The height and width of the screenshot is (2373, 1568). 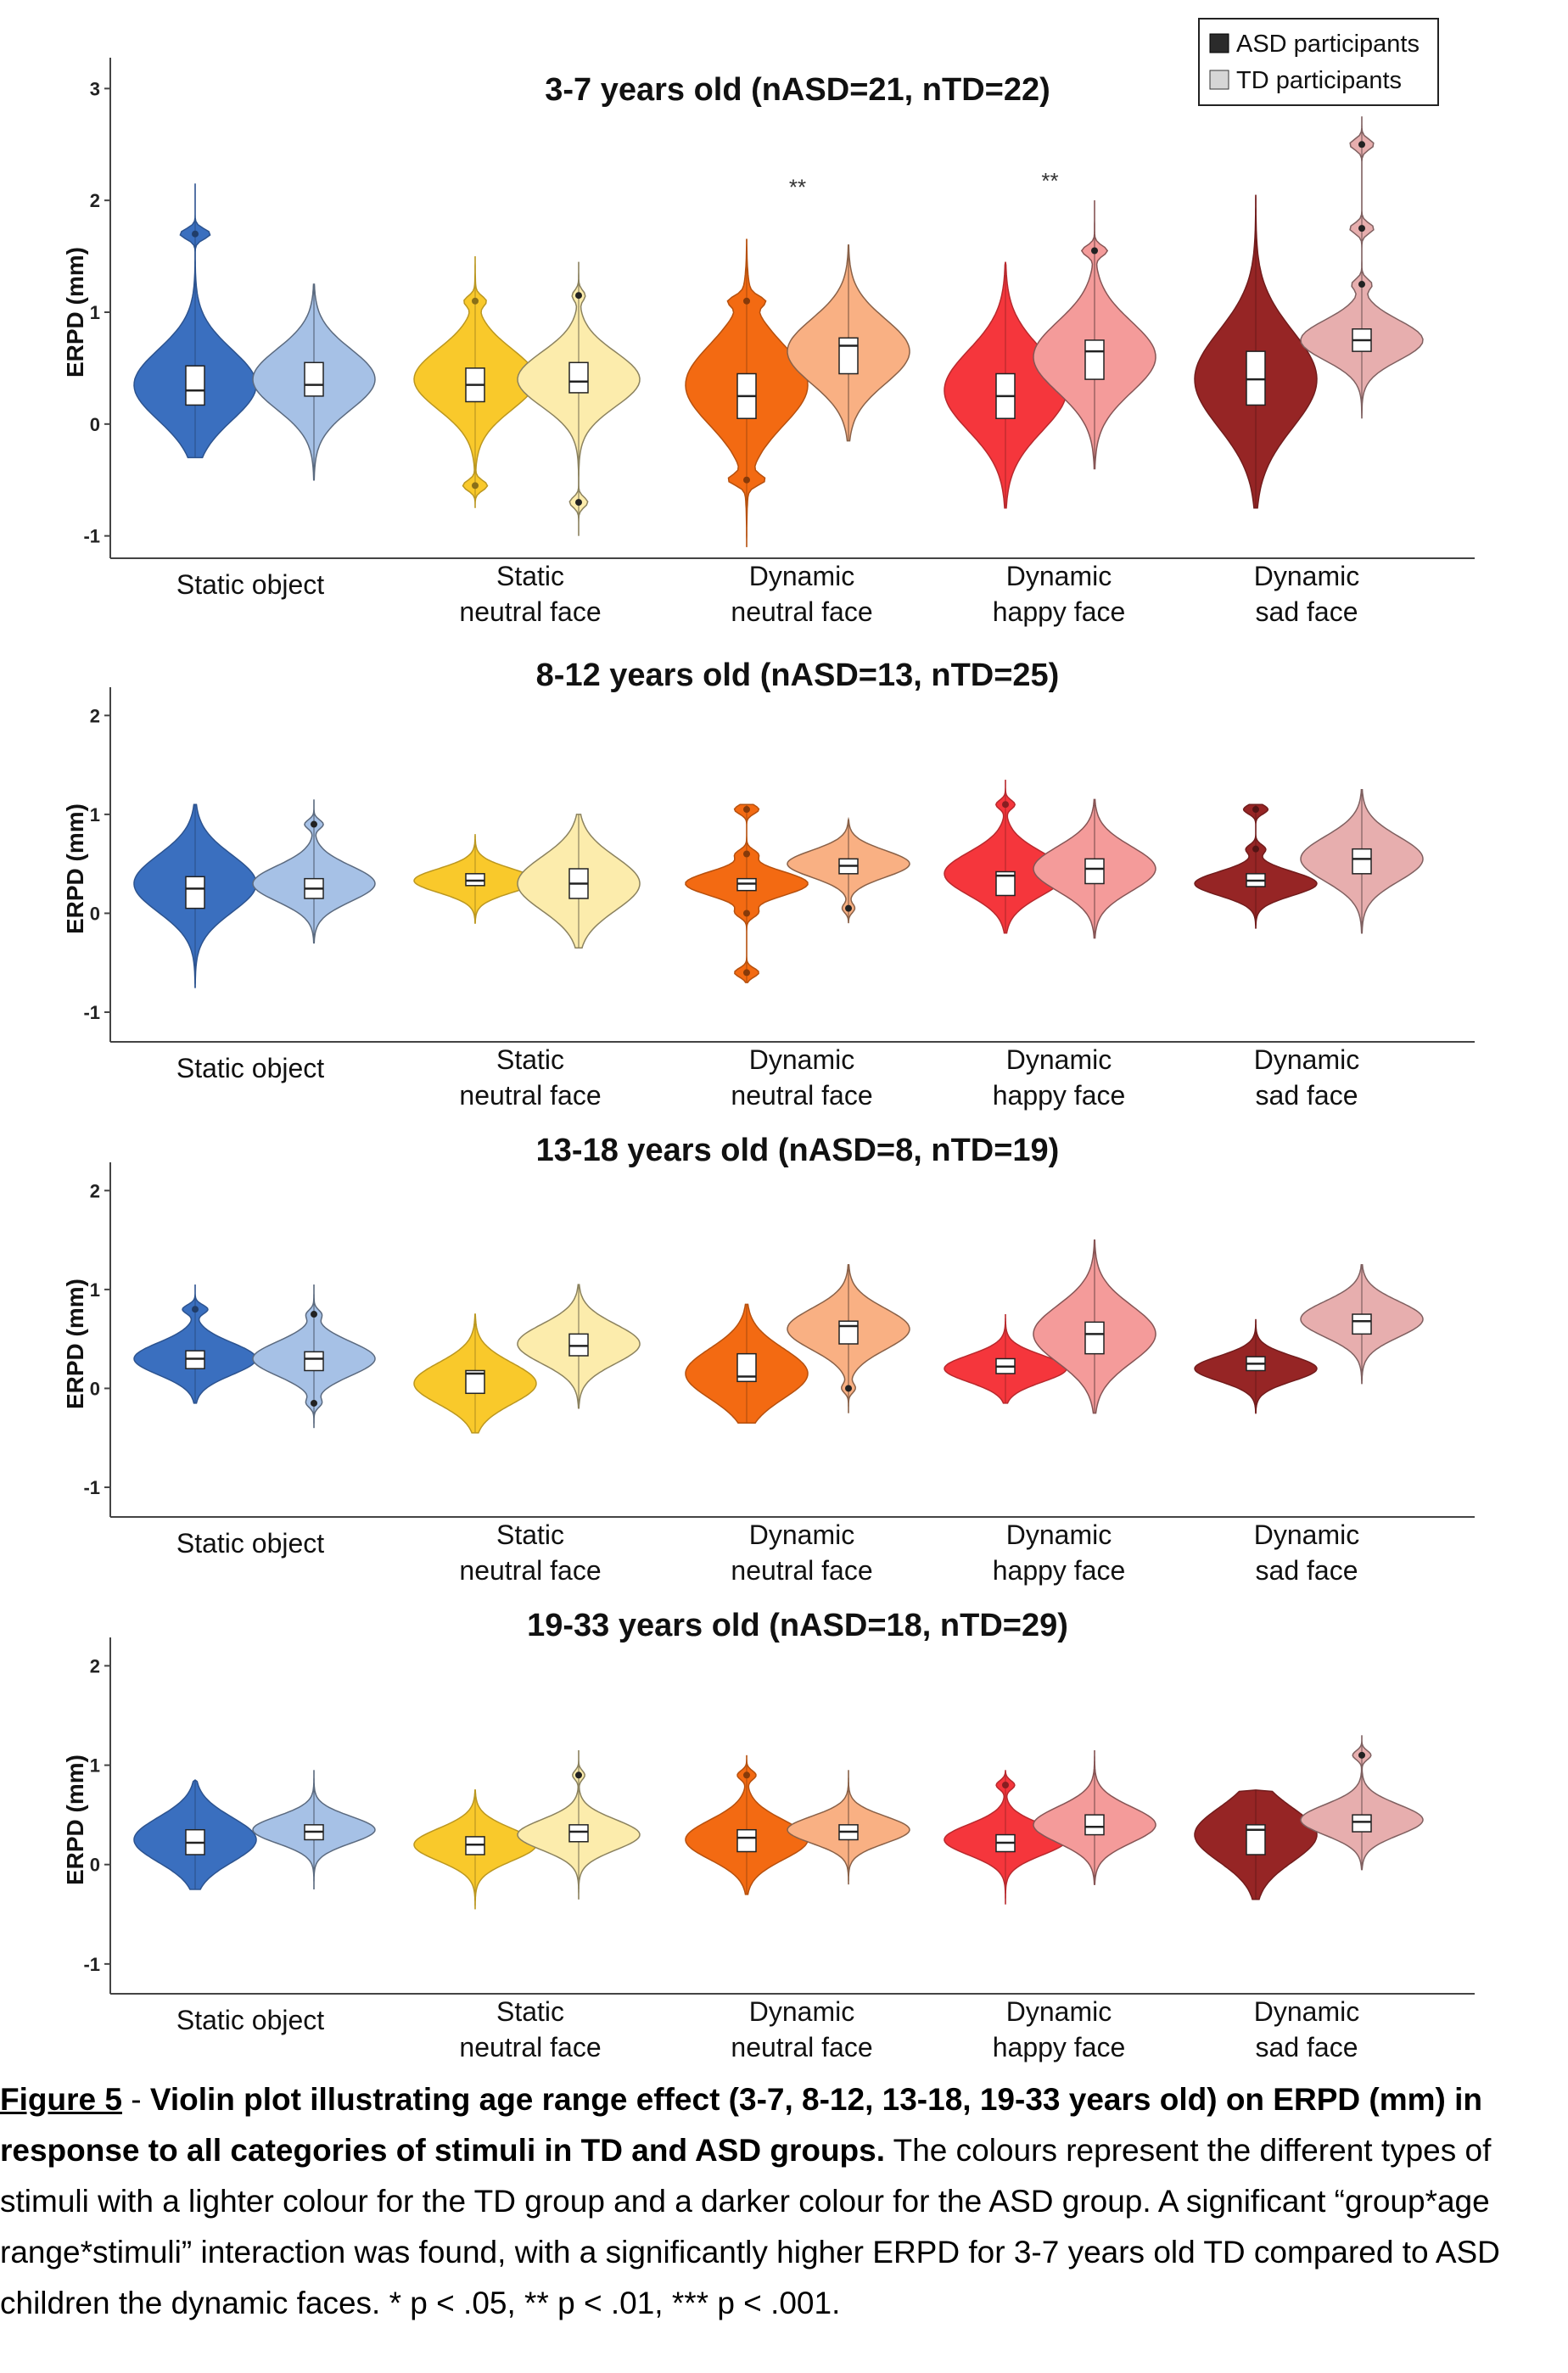 I want to click on chart-title: 13-18 years old (nASD=8, nTD=19), so click(x=798, y=1150).